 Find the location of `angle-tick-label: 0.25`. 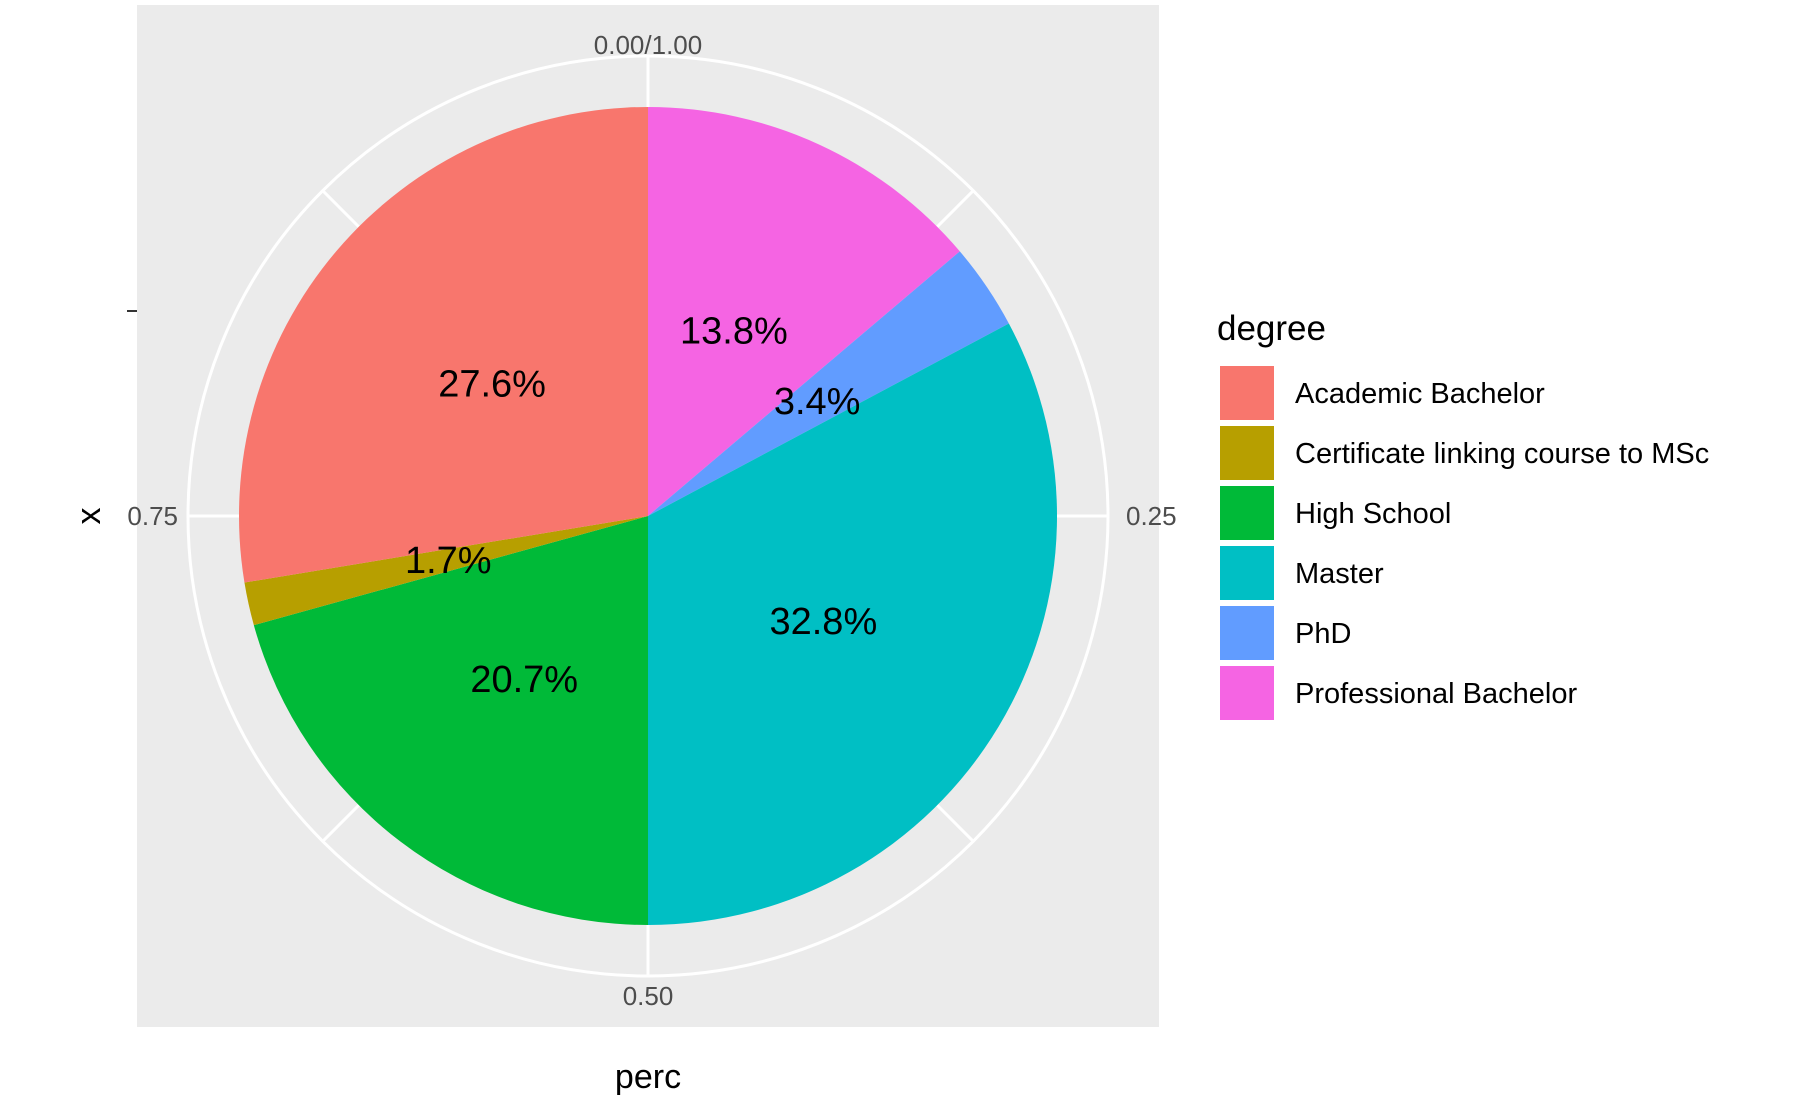

angle-tick-label: 0.25 is located at coordinates (1151, 516).